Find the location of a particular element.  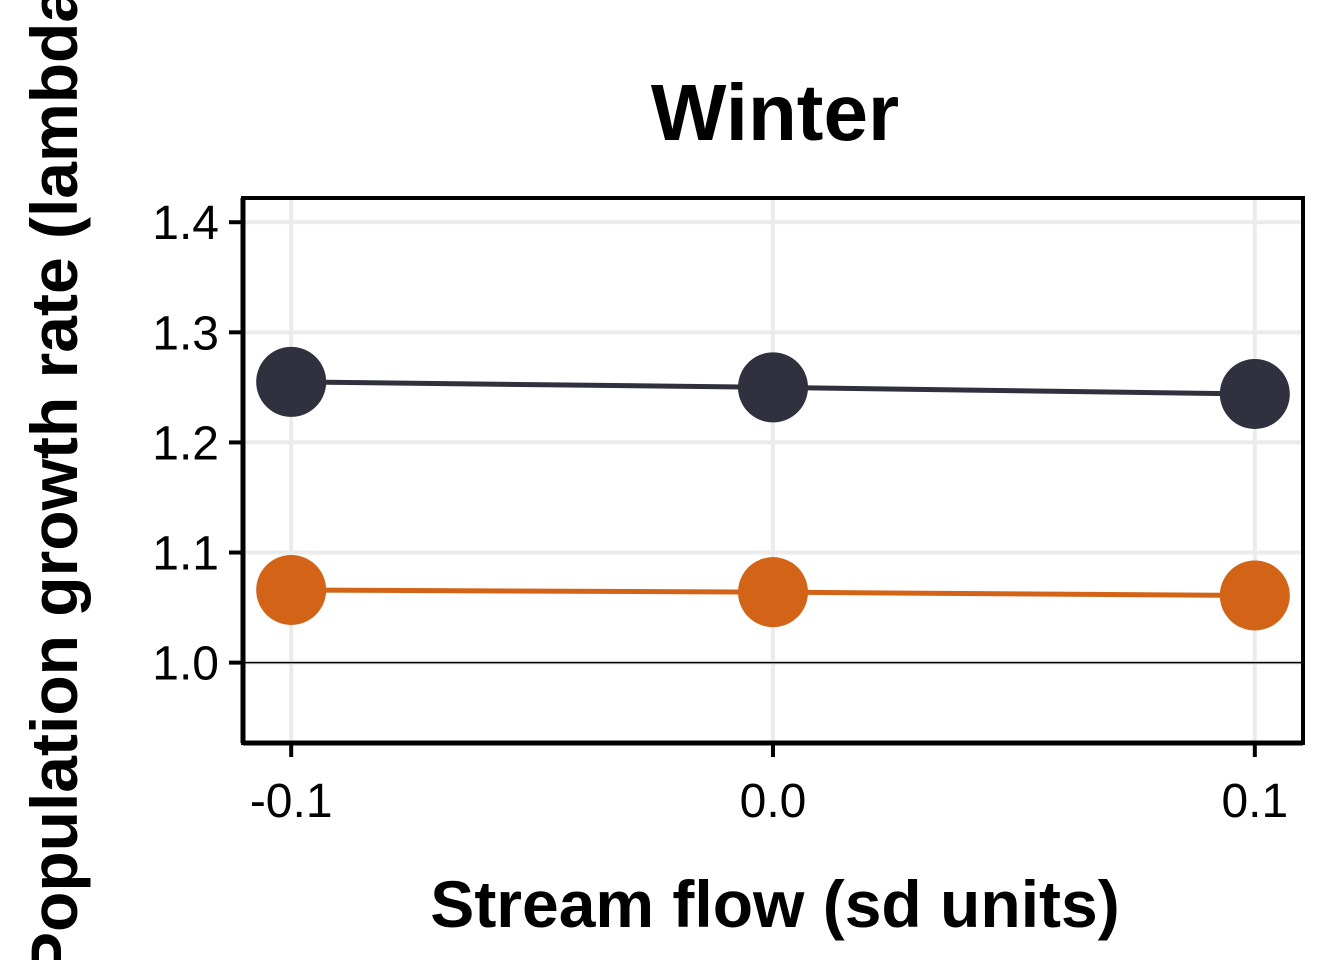

y-tick-label-0: 1.0 is located at coordinates (185, 664).